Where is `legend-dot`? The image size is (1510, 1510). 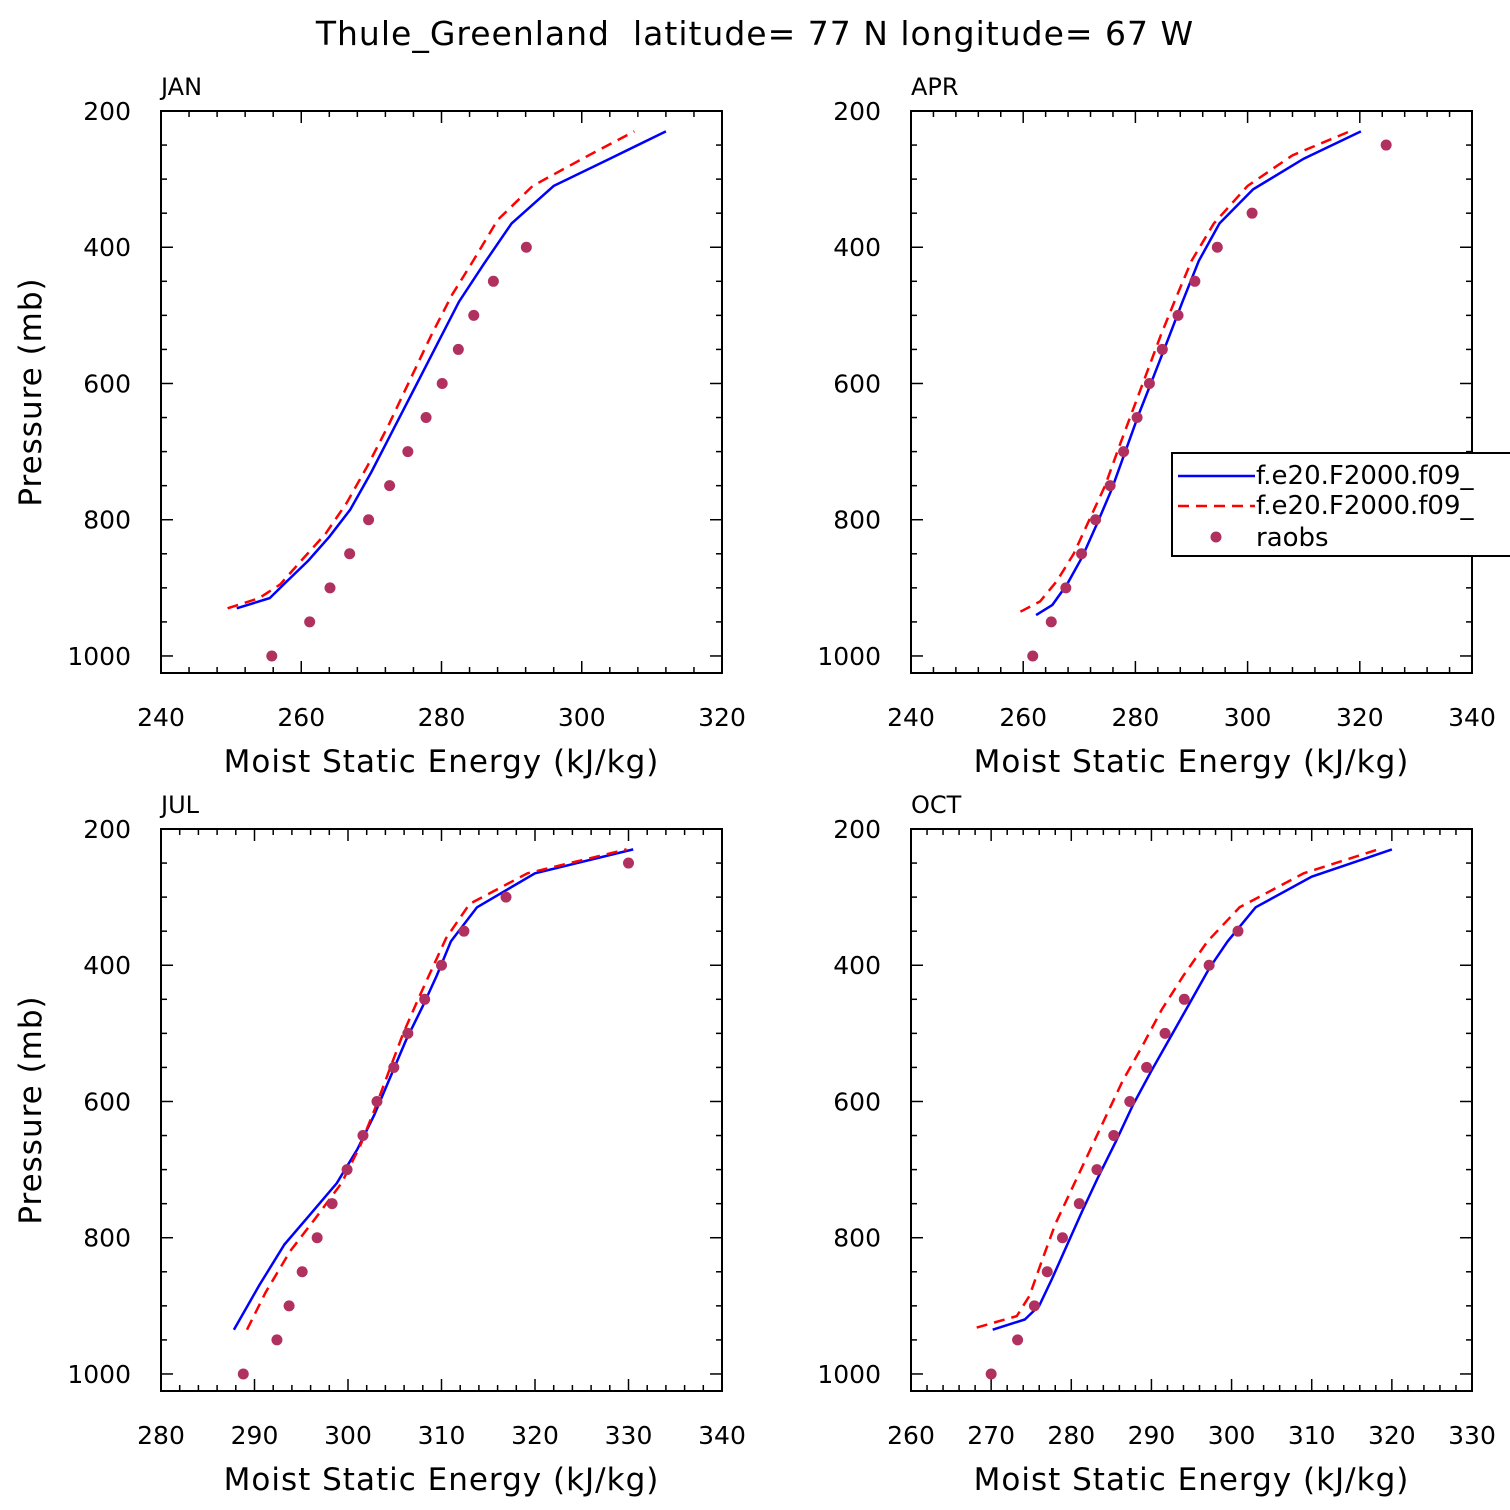
legend-dot is located at coordinates (1216, 537).